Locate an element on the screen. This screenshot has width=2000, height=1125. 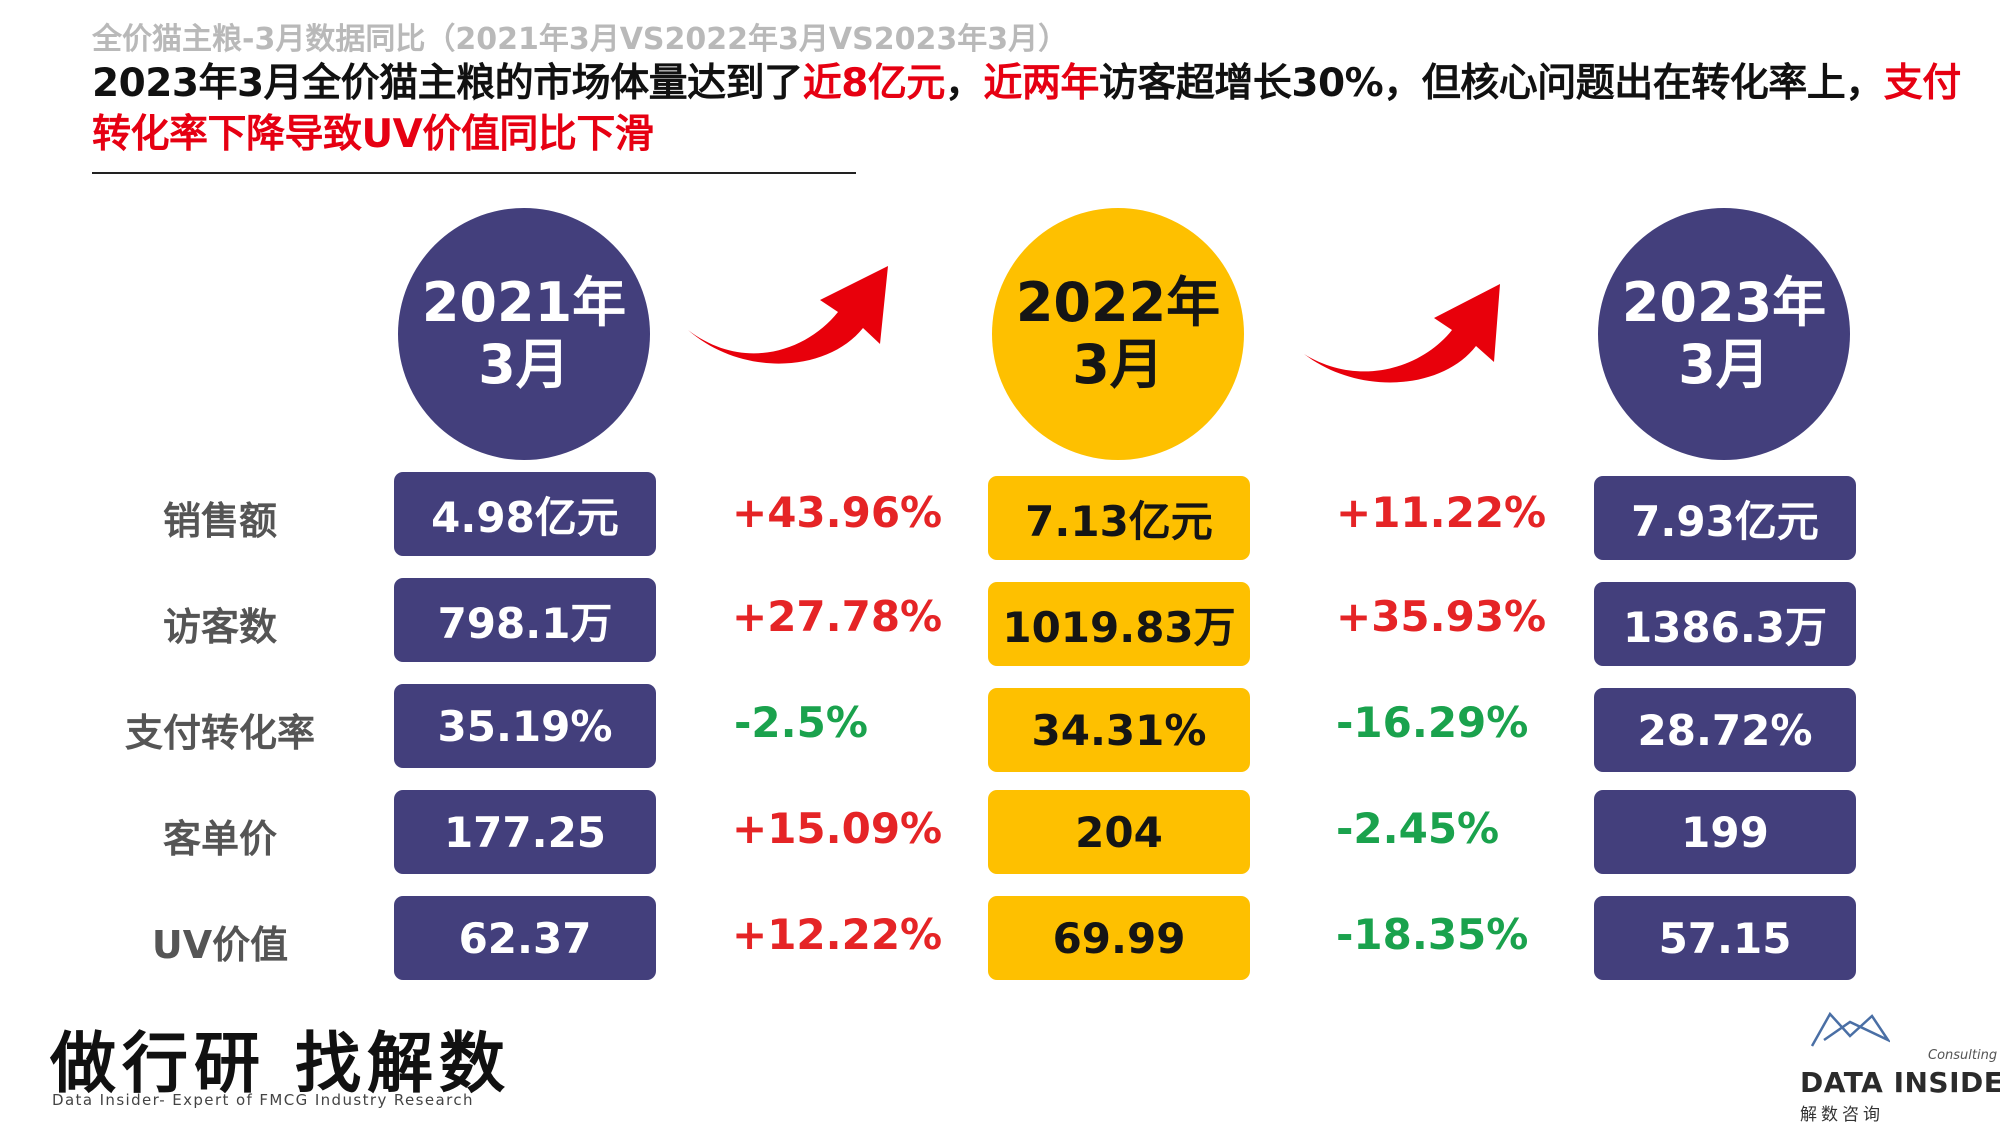
change-2023-conversion-rate: -16.29% is located at coordinates (1432, 722).